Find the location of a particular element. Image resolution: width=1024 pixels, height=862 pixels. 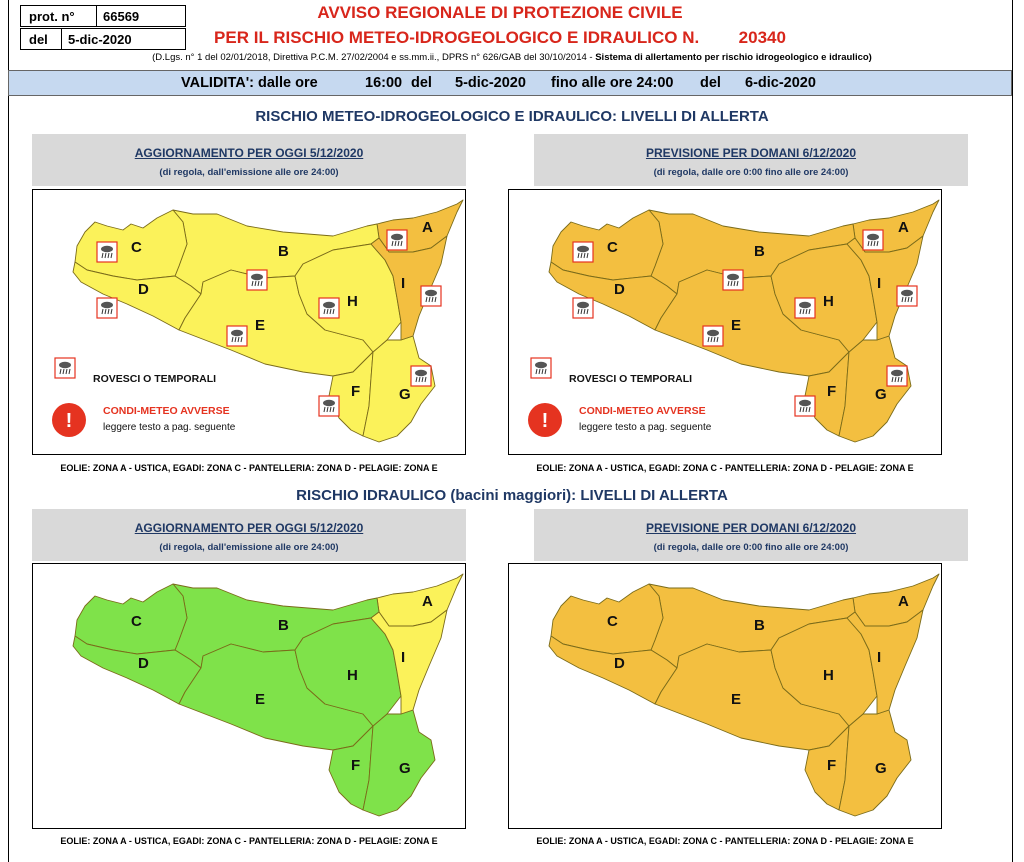

hydro-tomorrow-zone-label-h: H is located at coordinates (828, 675).